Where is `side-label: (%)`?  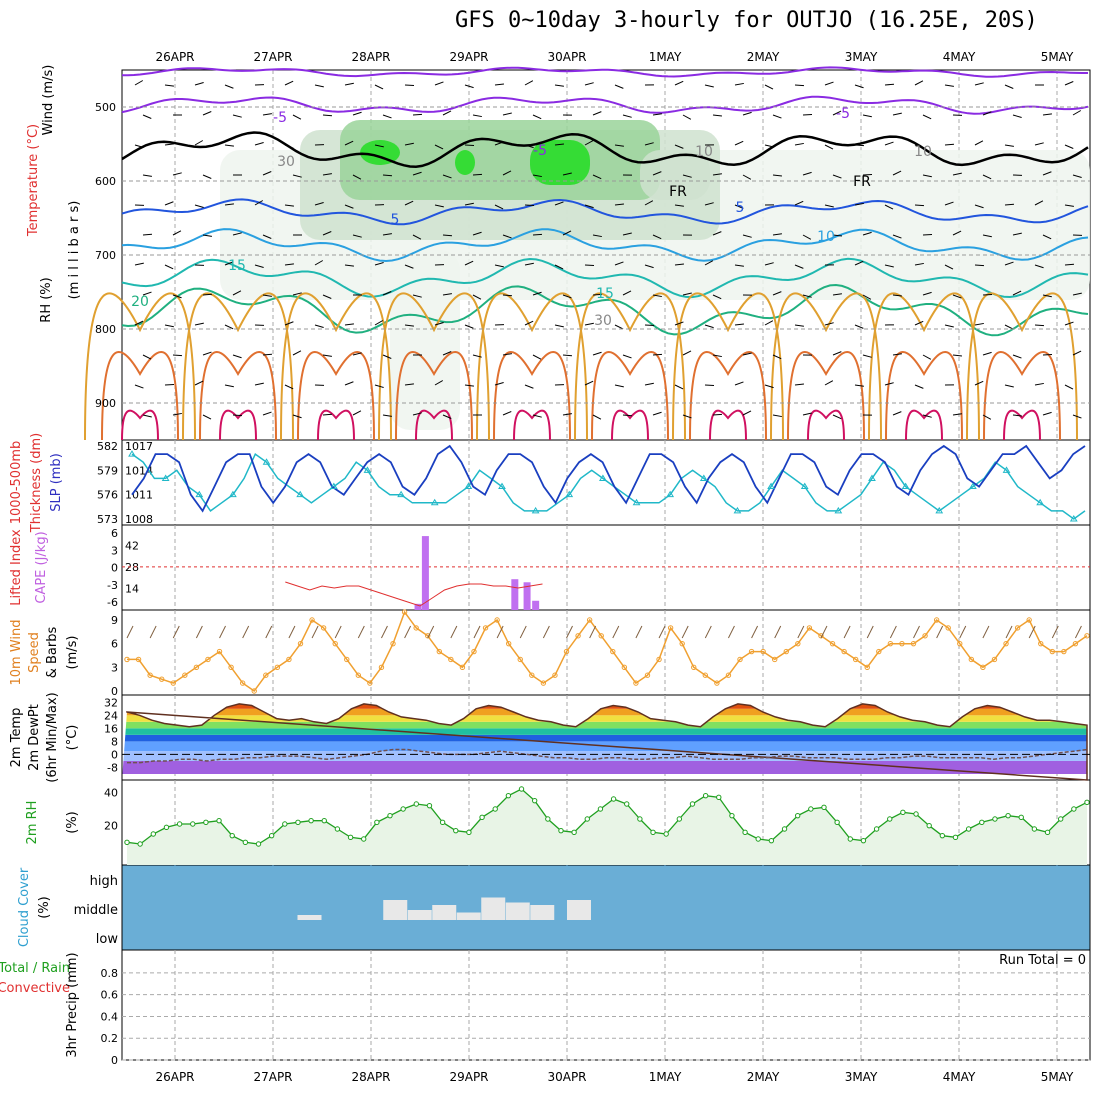
side-label: (%) is located at coordinates (44, 907).